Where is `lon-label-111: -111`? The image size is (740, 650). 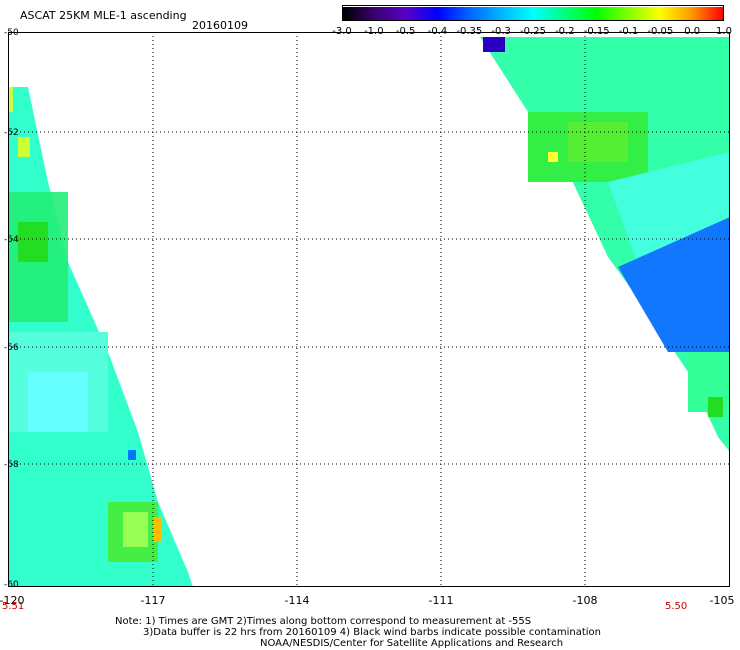 lon-label-111: -111 is located at coordinates (441, 600).